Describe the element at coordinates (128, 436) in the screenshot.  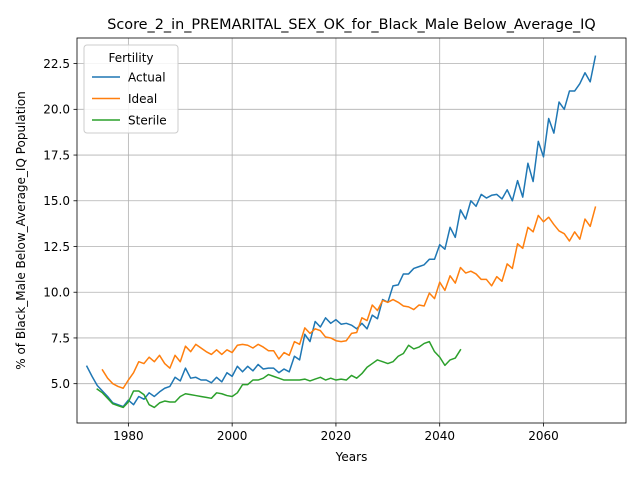
I see `x-tick-label: 1980` at that location.